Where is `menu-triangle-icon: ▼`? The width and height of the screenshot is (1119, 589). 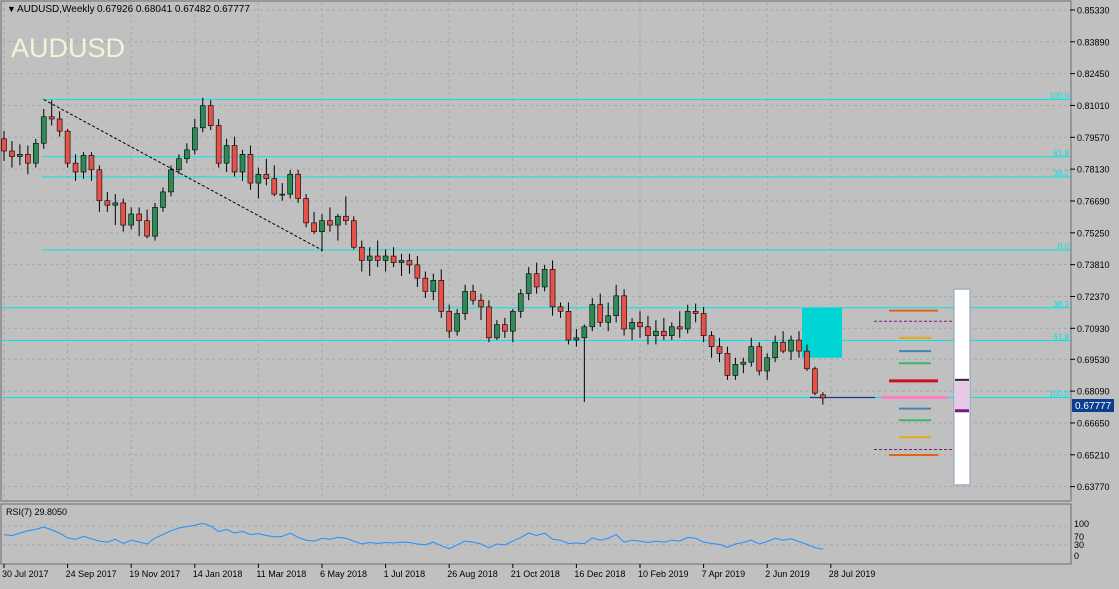
menu-triangle-icon: ▼ is located at coordinates (11, 9).